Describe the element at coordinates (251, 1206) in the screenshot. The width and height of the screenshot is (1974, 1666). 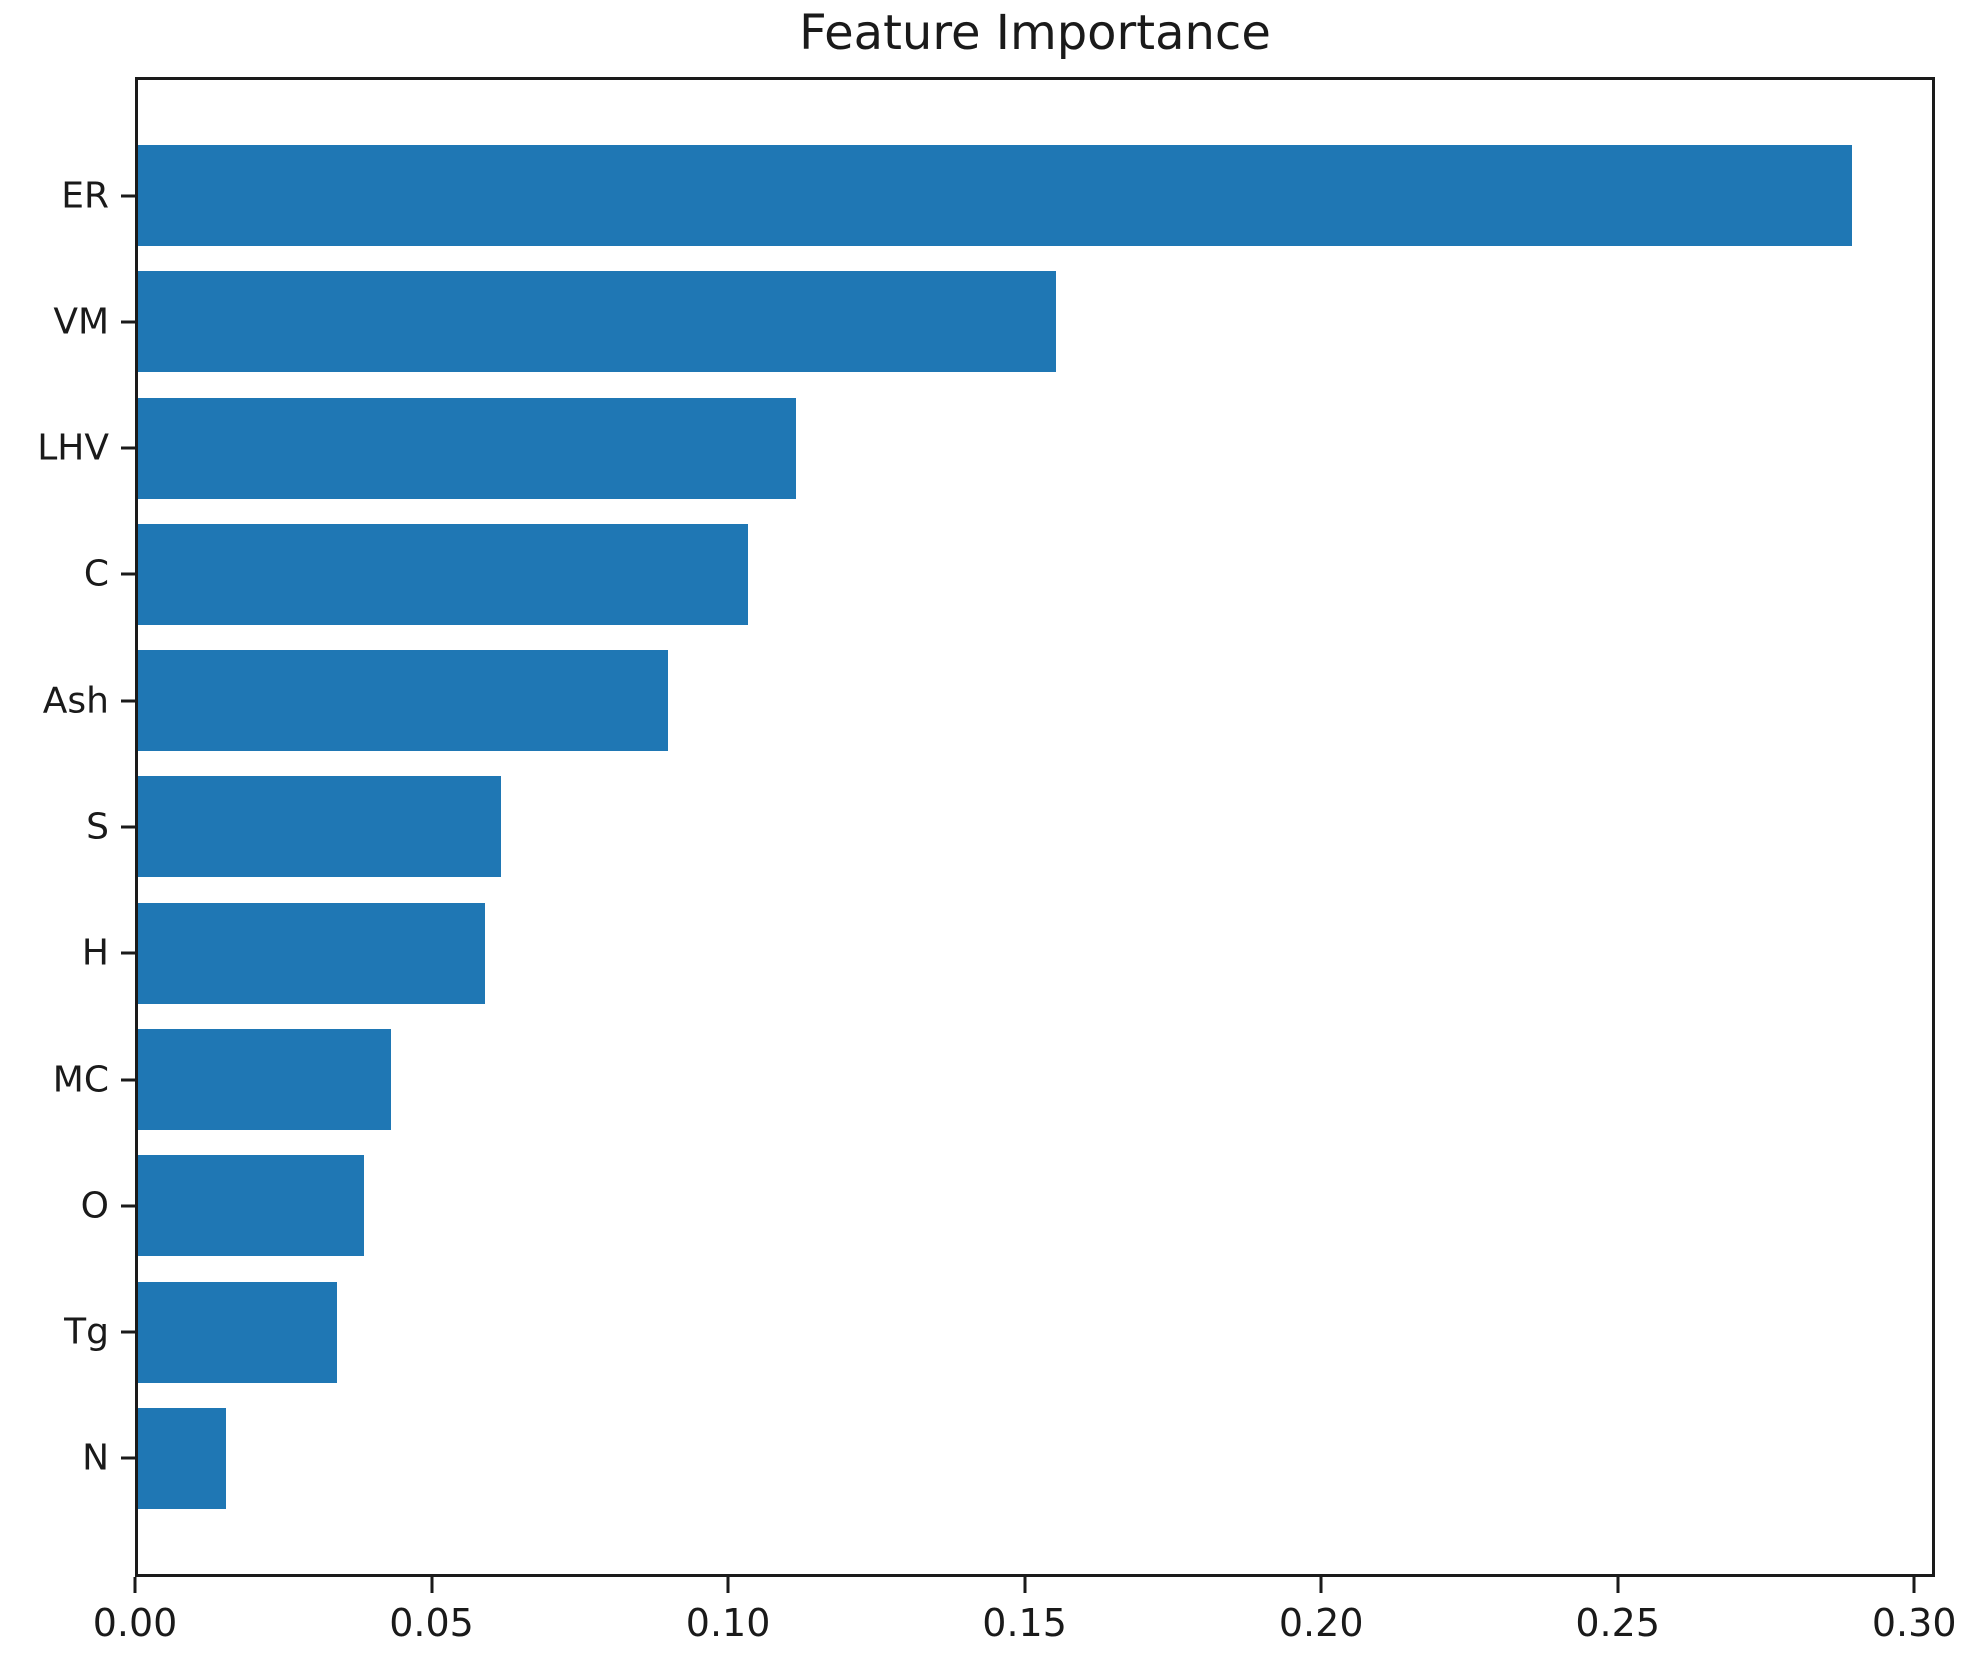
I see `bar-O` at that location.